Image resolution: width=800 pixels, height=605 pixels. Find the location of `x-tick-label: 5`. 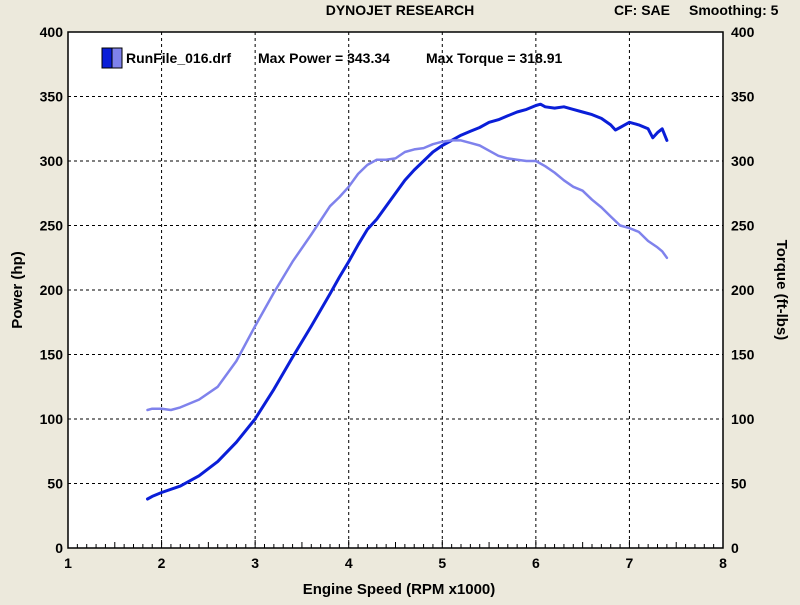

x-tick-label: 5 is located at coordinates (442, 563).